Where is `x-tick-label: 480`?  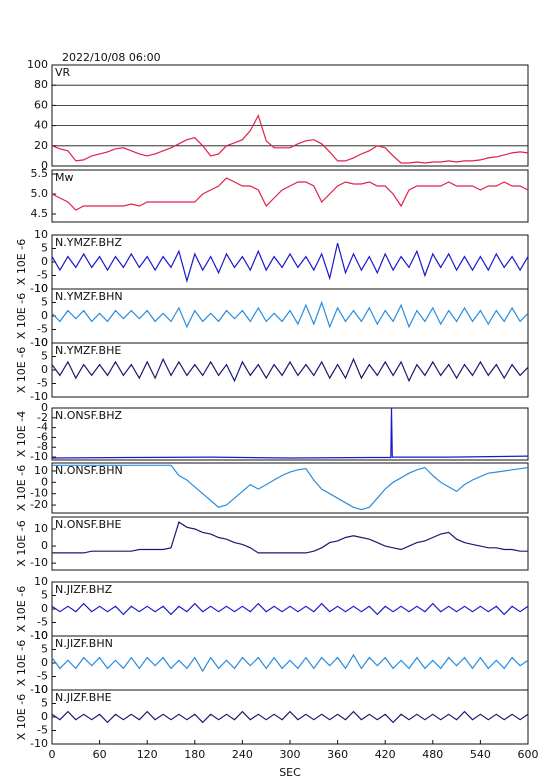 x-tick-label: 480 is located at coordinates (432, 754).